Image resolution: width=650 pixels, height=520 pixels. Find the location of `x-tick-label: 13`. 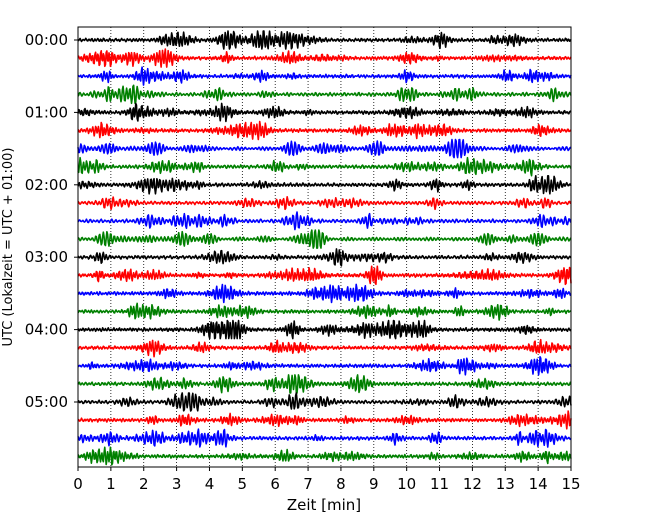

x-tick-label: 13 is located at coordinates (505, 484).